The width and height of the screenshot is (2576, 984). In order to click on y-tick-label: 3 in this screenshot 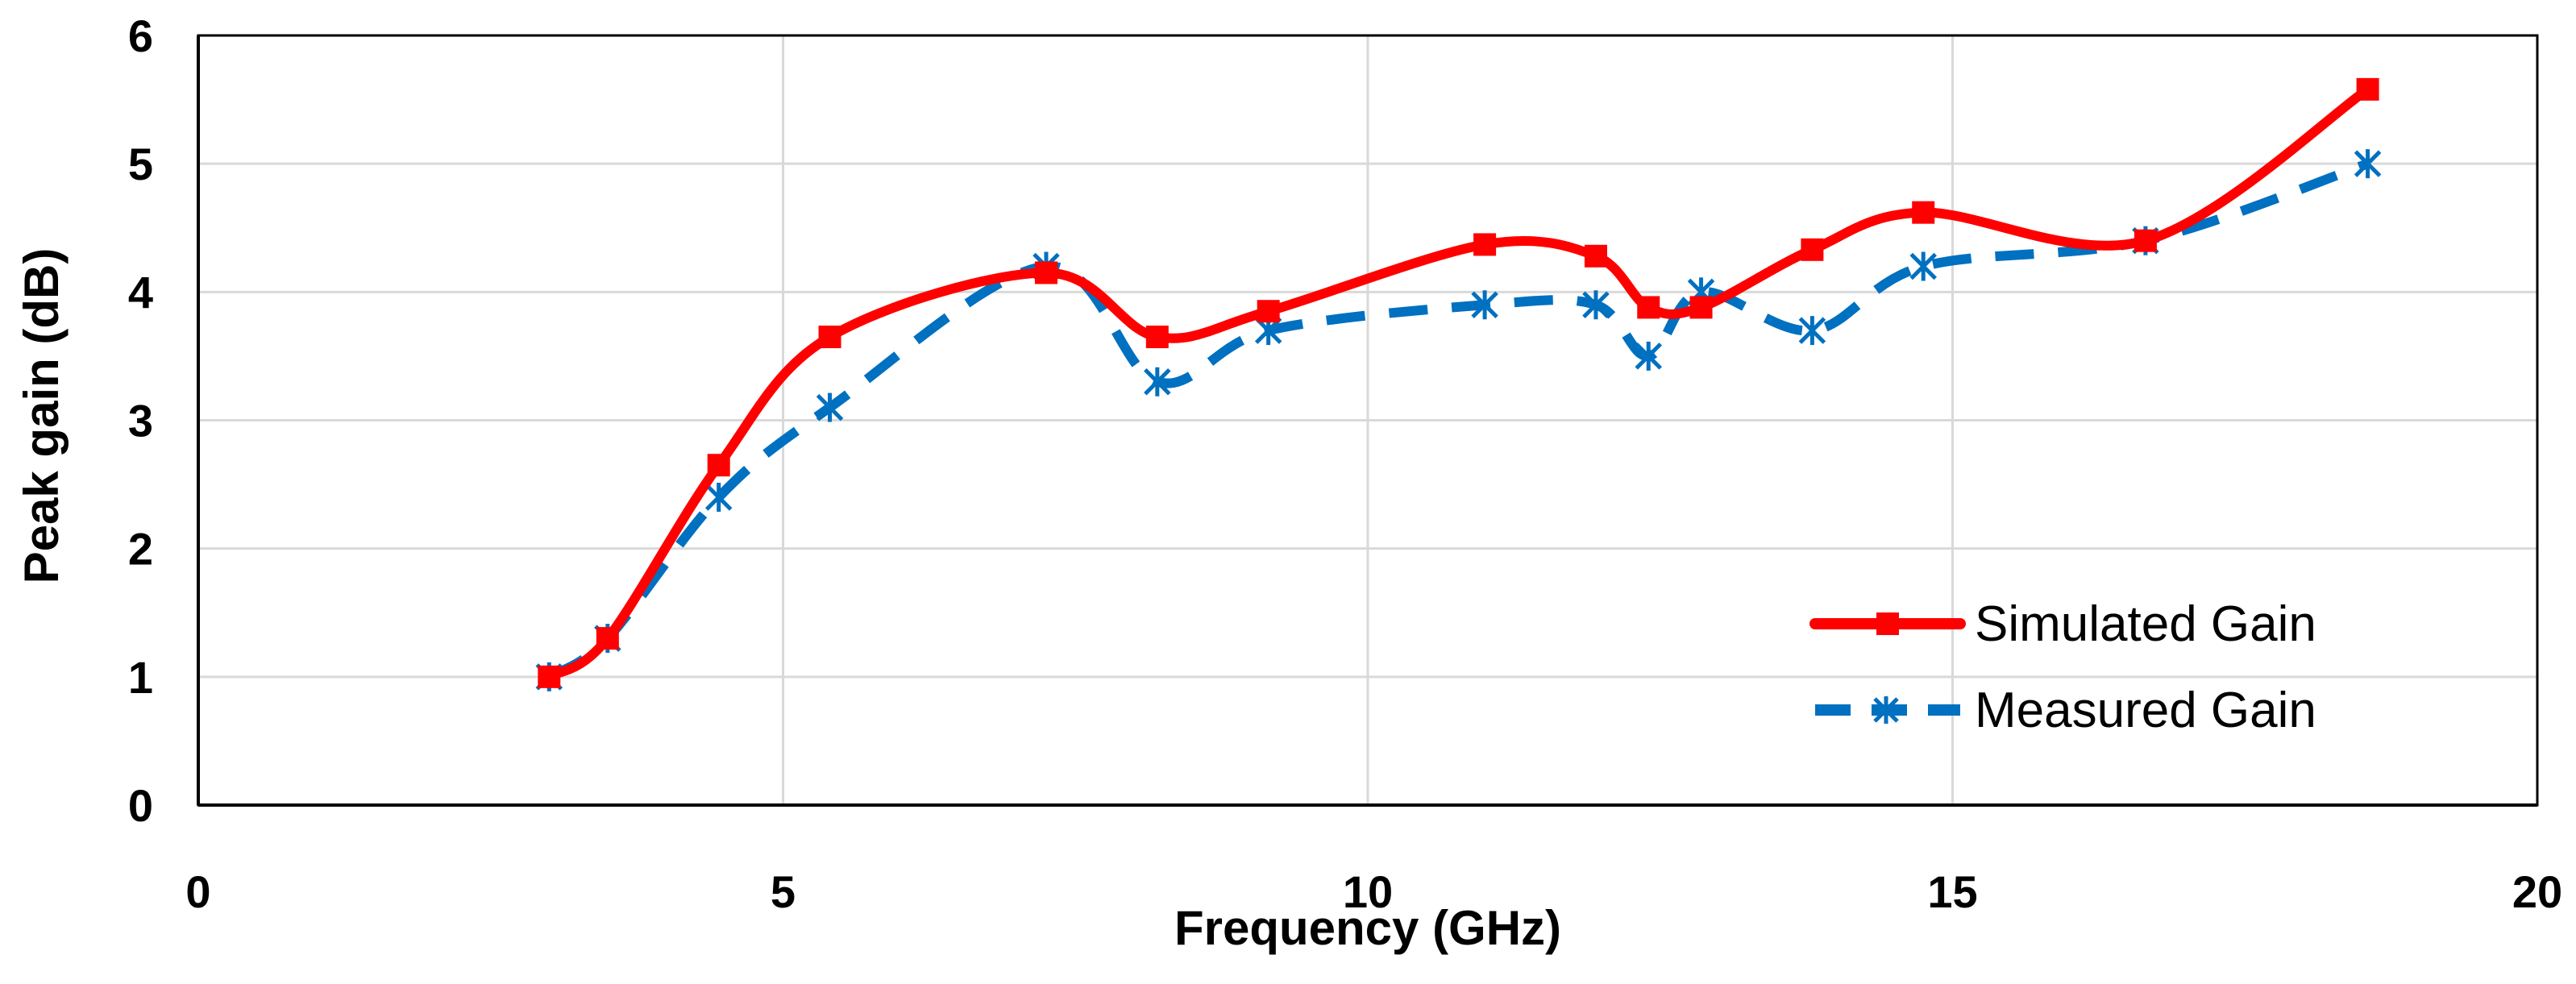, I will do `click(140, 421)`.